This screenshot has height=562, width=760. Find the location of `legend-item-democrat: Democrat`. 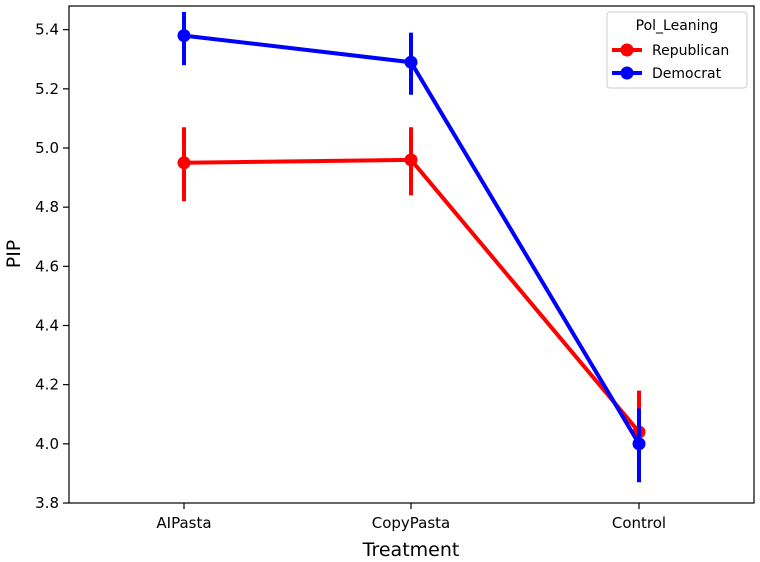

legend-item-democrat: Democrat is located at coordinates (667, 74).